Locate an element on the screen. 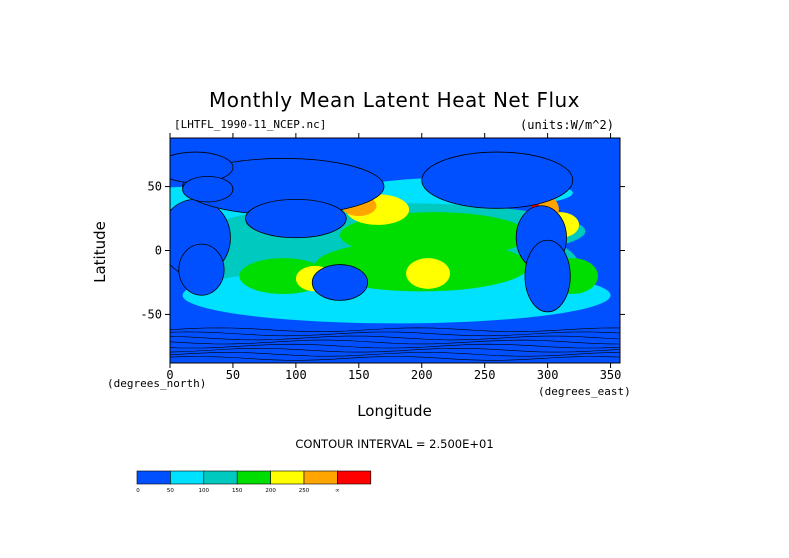 This screenshot has height=558, width=789. x-tick-label: 150 is located at coordinates (359, 375).